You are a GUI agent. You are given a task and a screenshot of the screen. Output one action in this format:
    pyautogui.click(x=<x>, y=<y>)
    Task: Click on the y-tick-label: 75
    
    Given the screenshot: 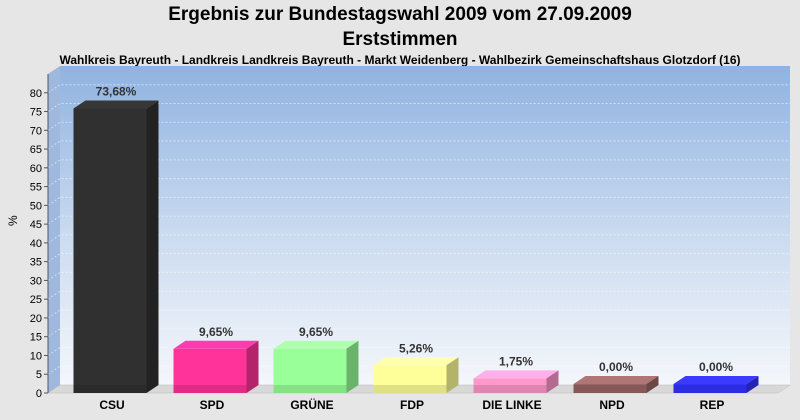 What is the action you would take?
    pyautogui.click(x=36, y=113)
    